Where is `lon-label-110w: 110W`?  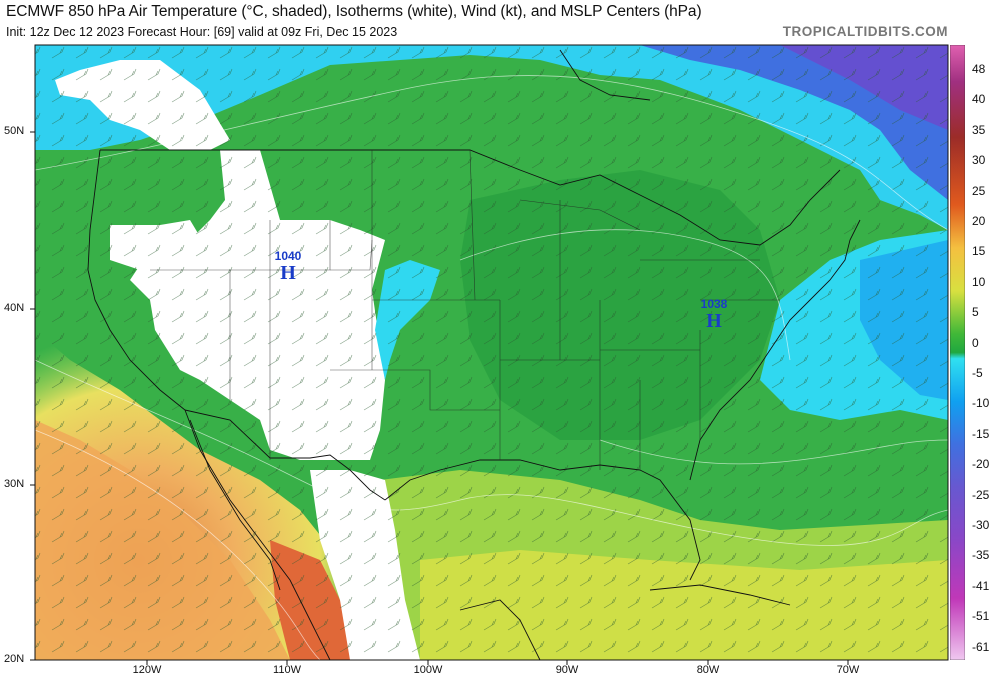
lon-label-110w: 110W is located at coordinates (287, 670).